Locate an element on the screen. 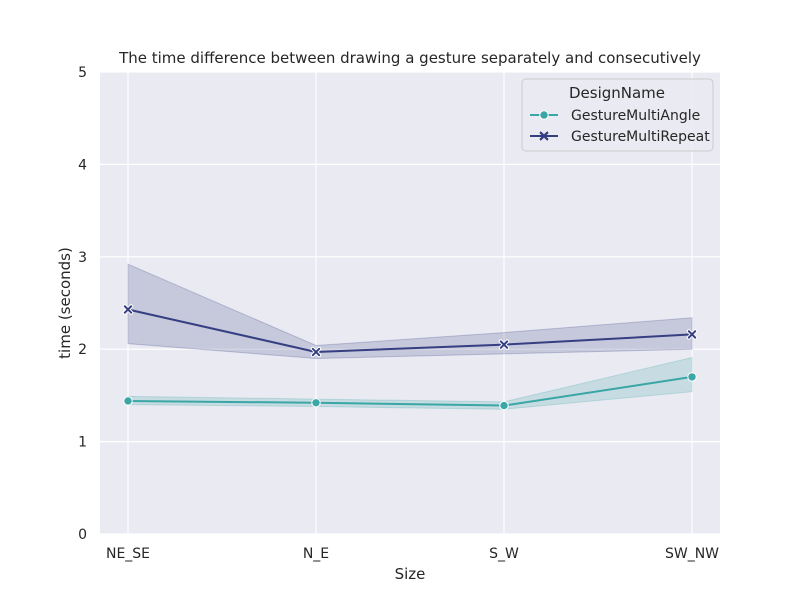 This screenshot has height=600, width=800. legend-item: GestureMultiAngle is located at coordinates (615, 116).